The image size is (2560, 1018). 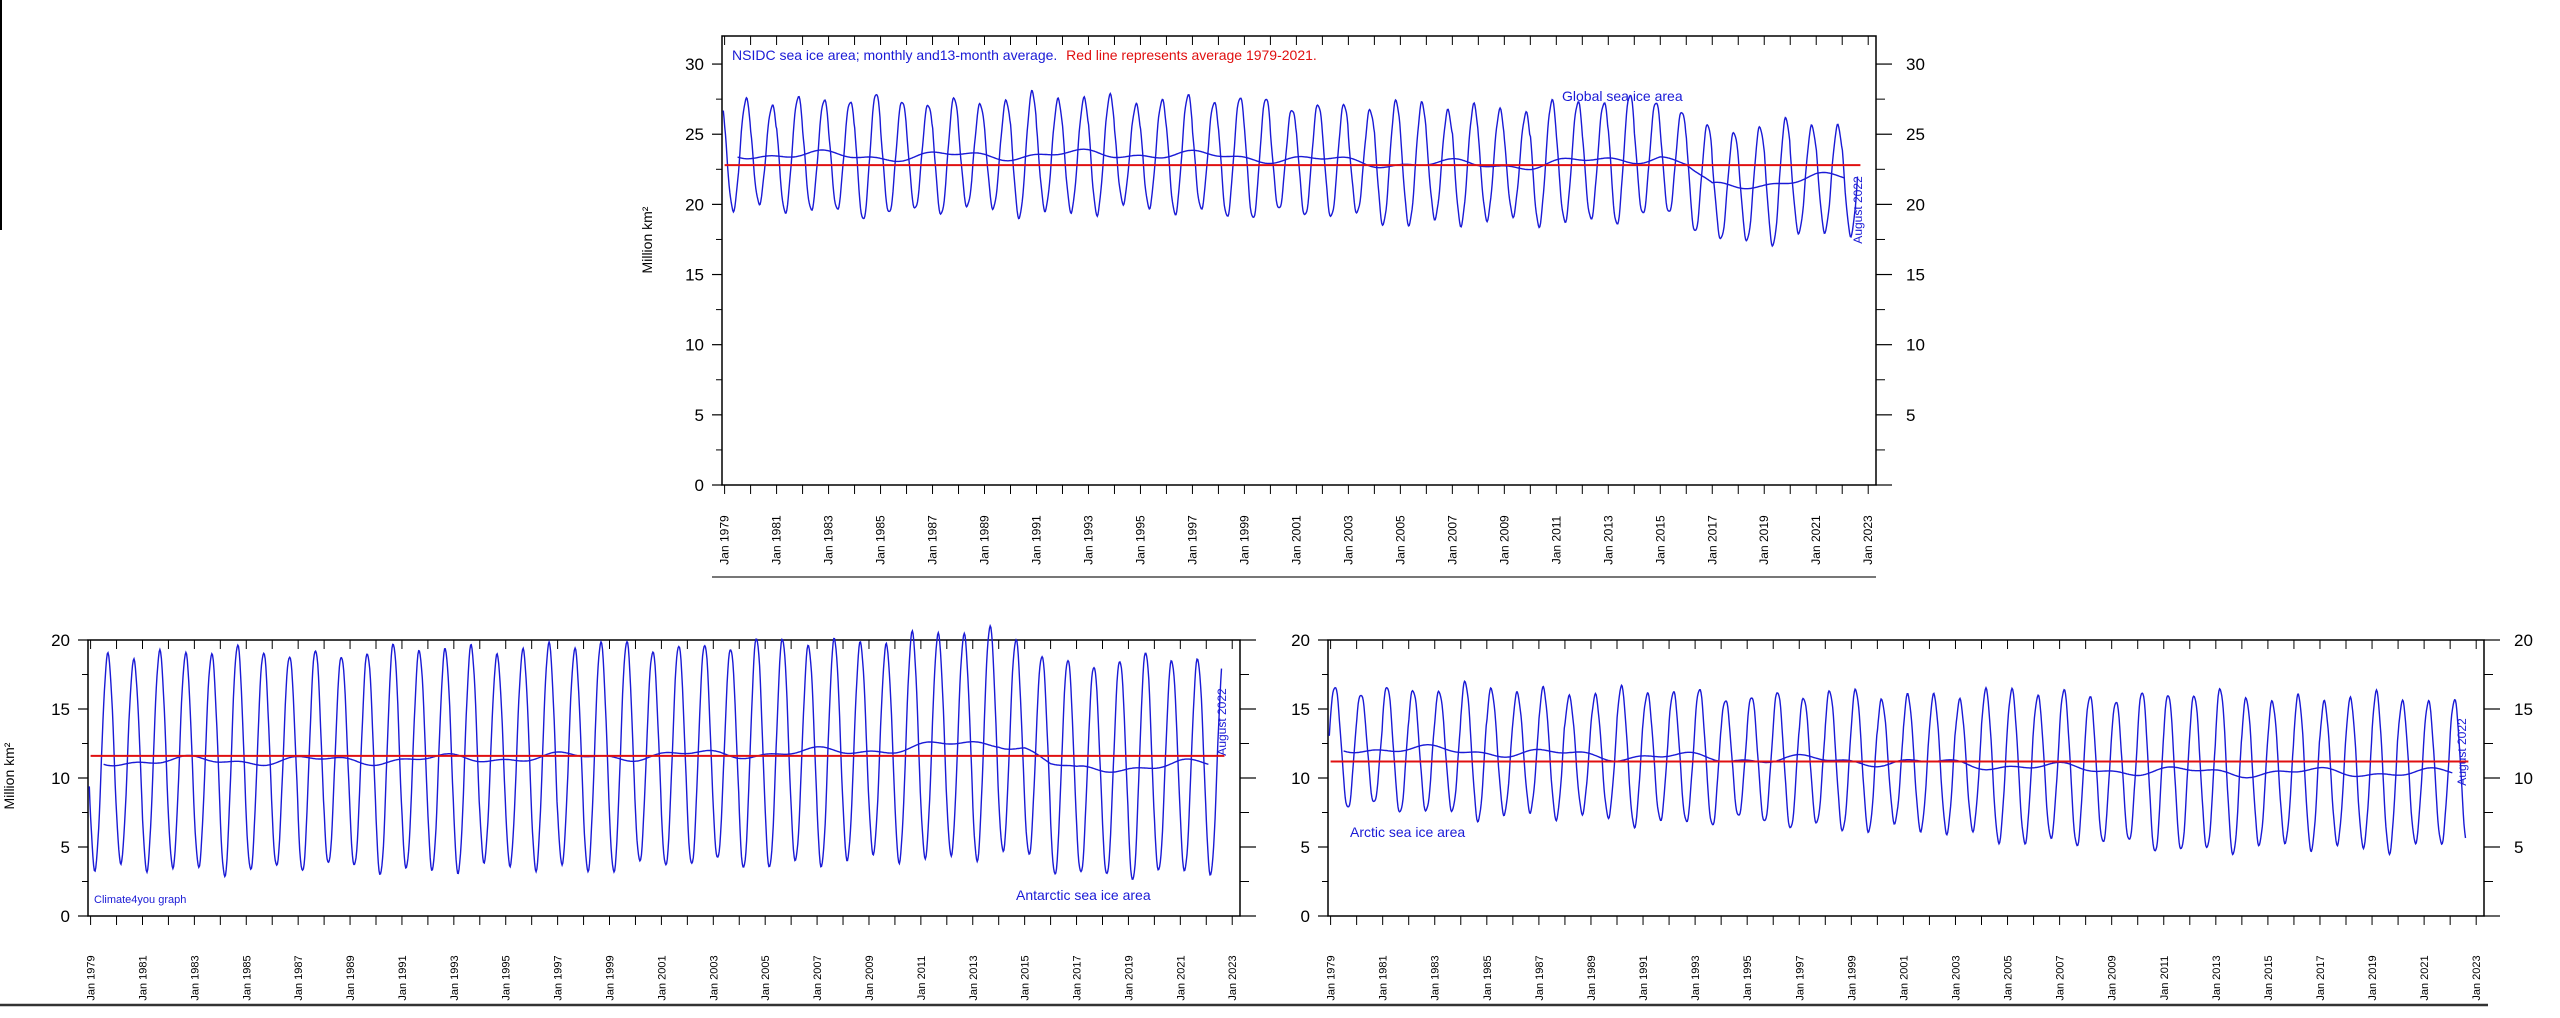 What do you see at coordinates (1897, 768) in the screenshot?
I see `arctic-monthly-series` at bounding box center [1897, 768].